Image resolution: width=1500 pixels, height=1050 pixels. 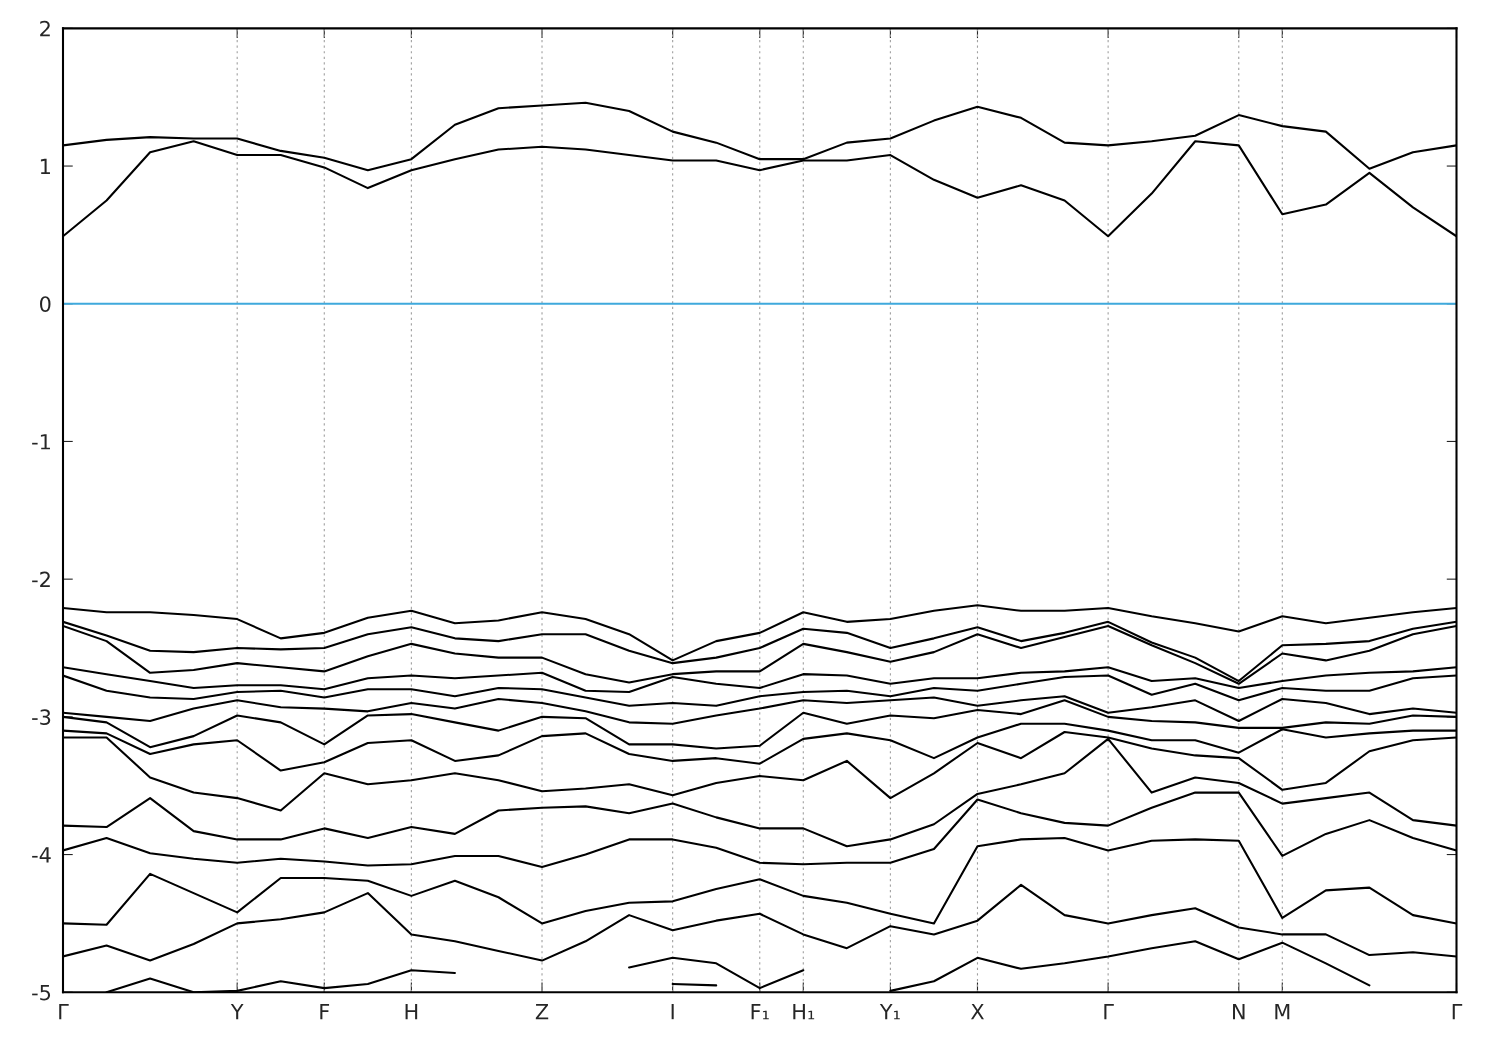 I want to click on x-tick-label: M, so click(x=1282, y=1012).